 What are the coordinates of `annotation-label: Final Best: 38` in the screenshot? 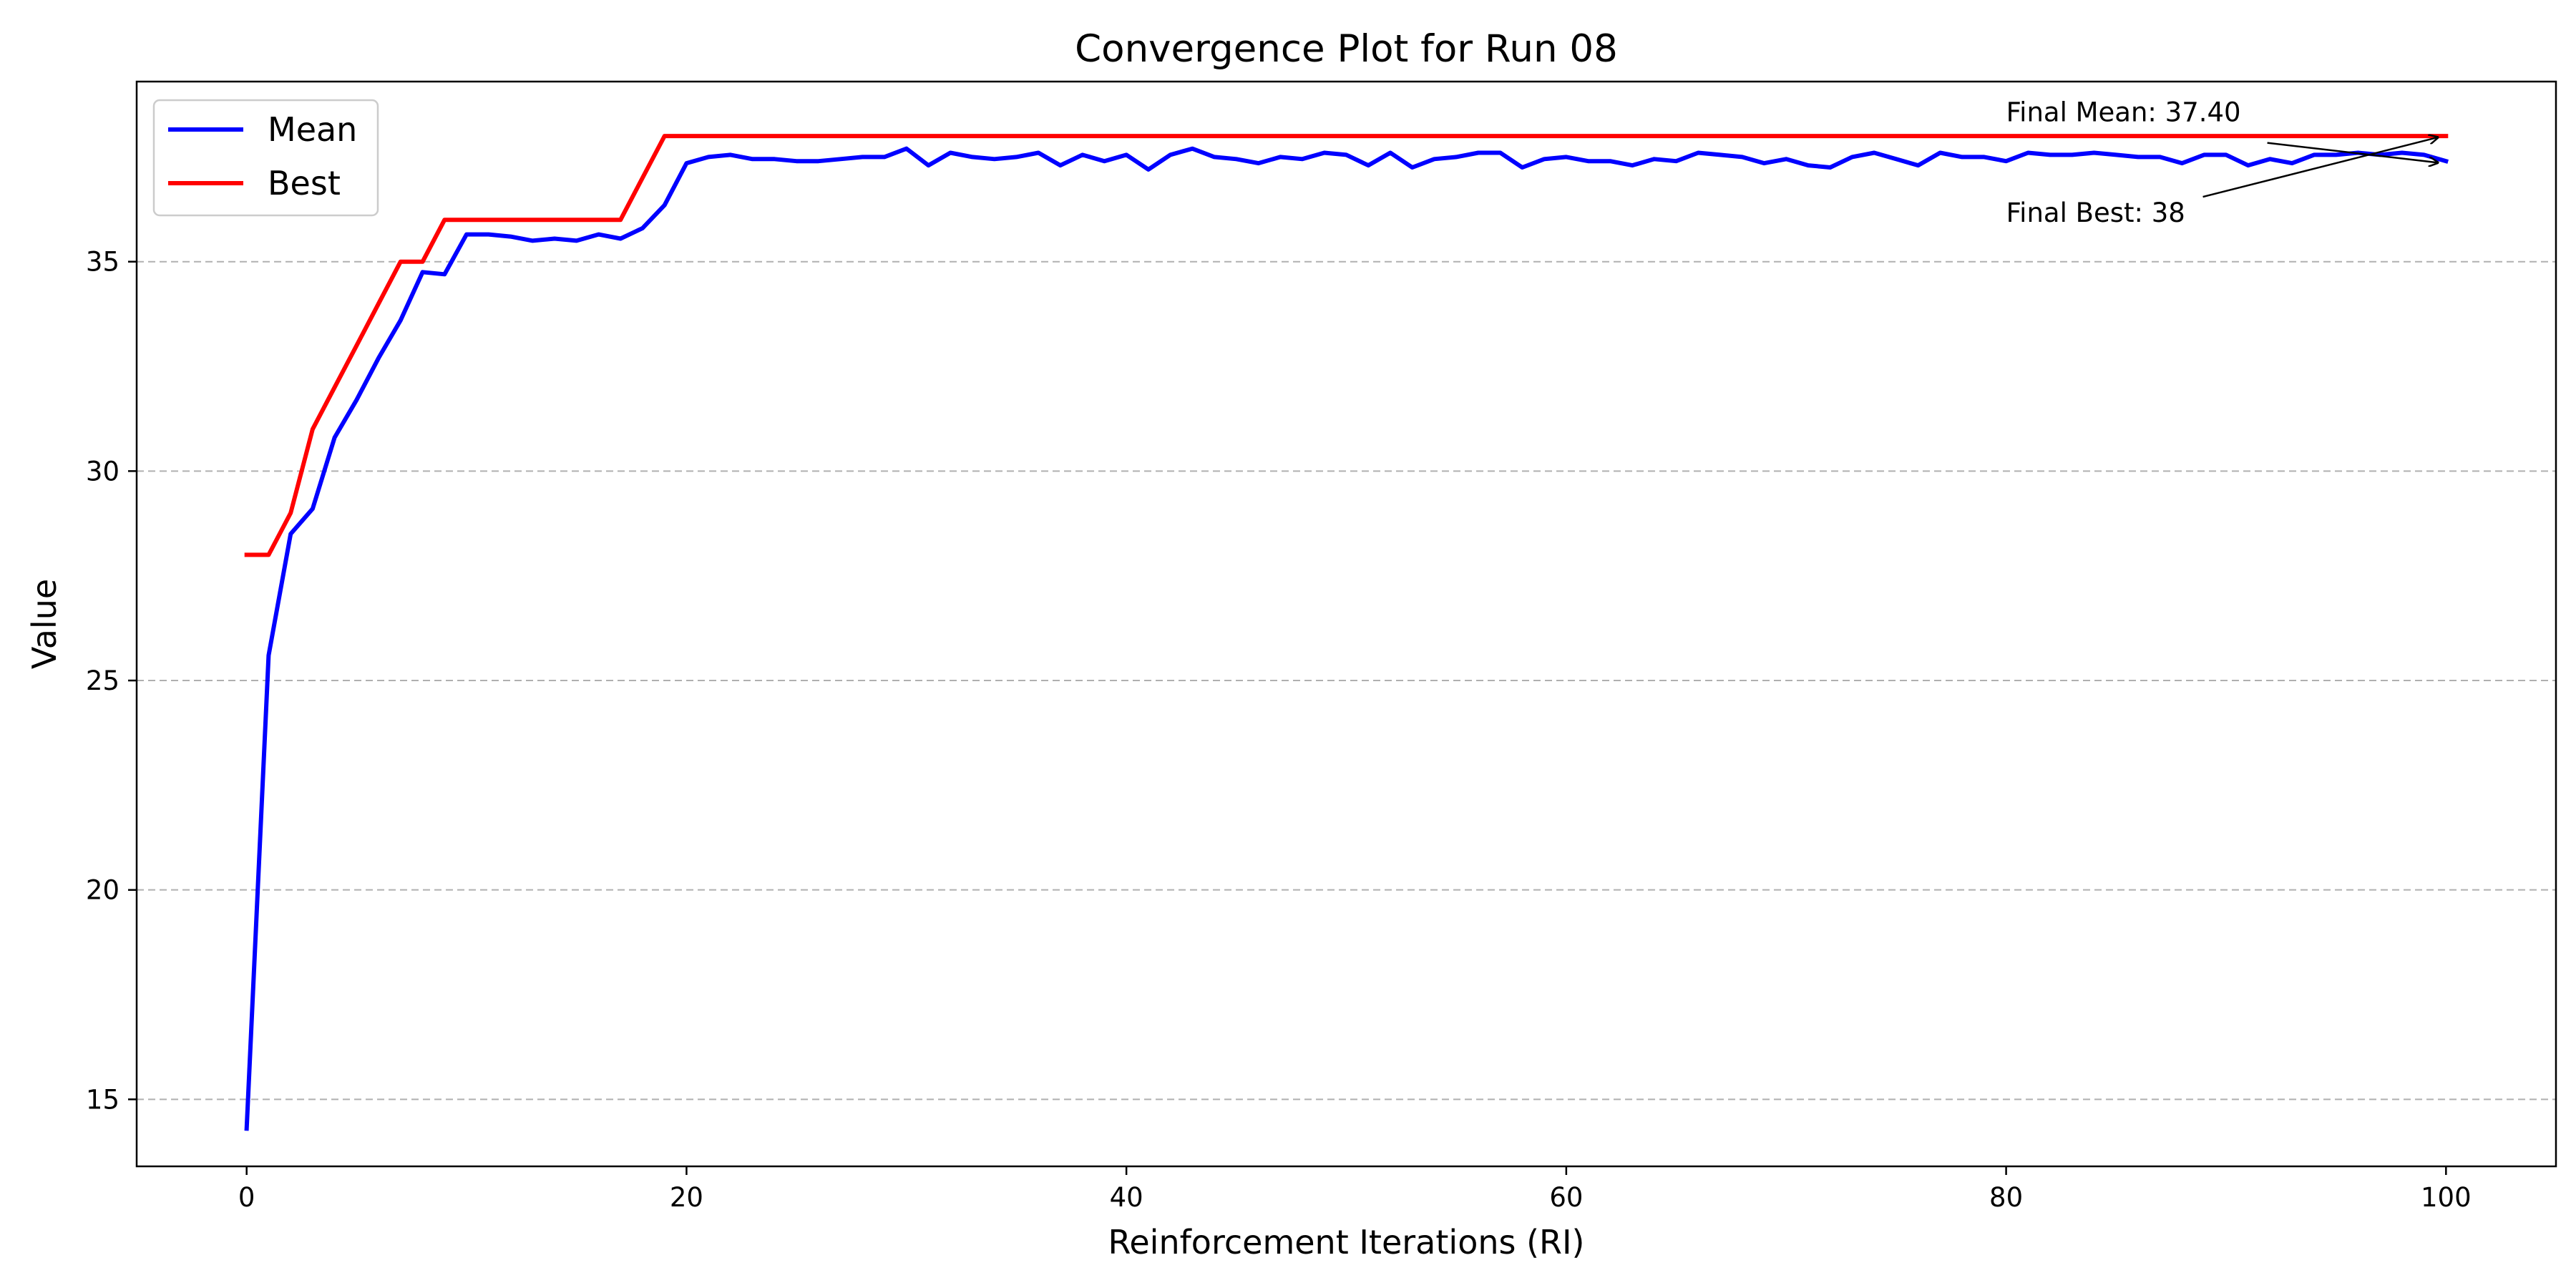 It's located at (2095, 212).